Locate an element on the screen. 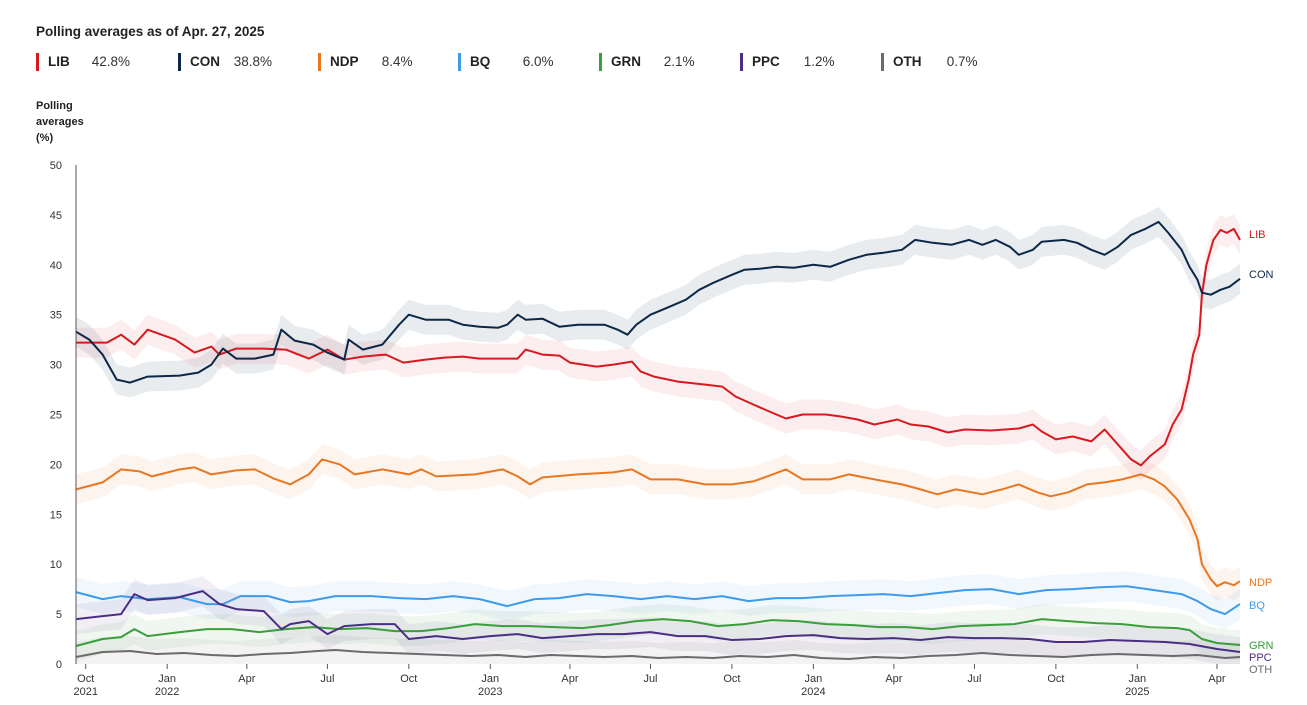  legend-swatch-ndp is located at coordinates (319, 62).